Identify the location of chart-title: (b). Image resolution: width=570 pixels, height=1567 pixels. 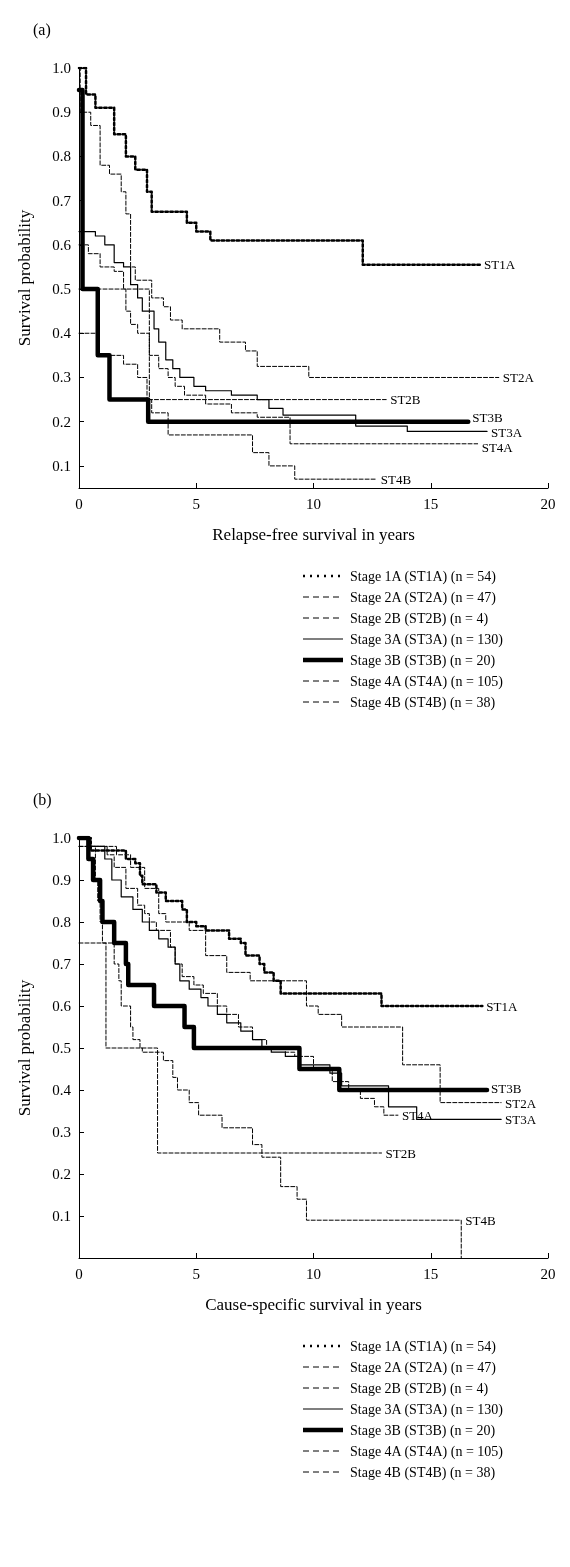
(42, 799).